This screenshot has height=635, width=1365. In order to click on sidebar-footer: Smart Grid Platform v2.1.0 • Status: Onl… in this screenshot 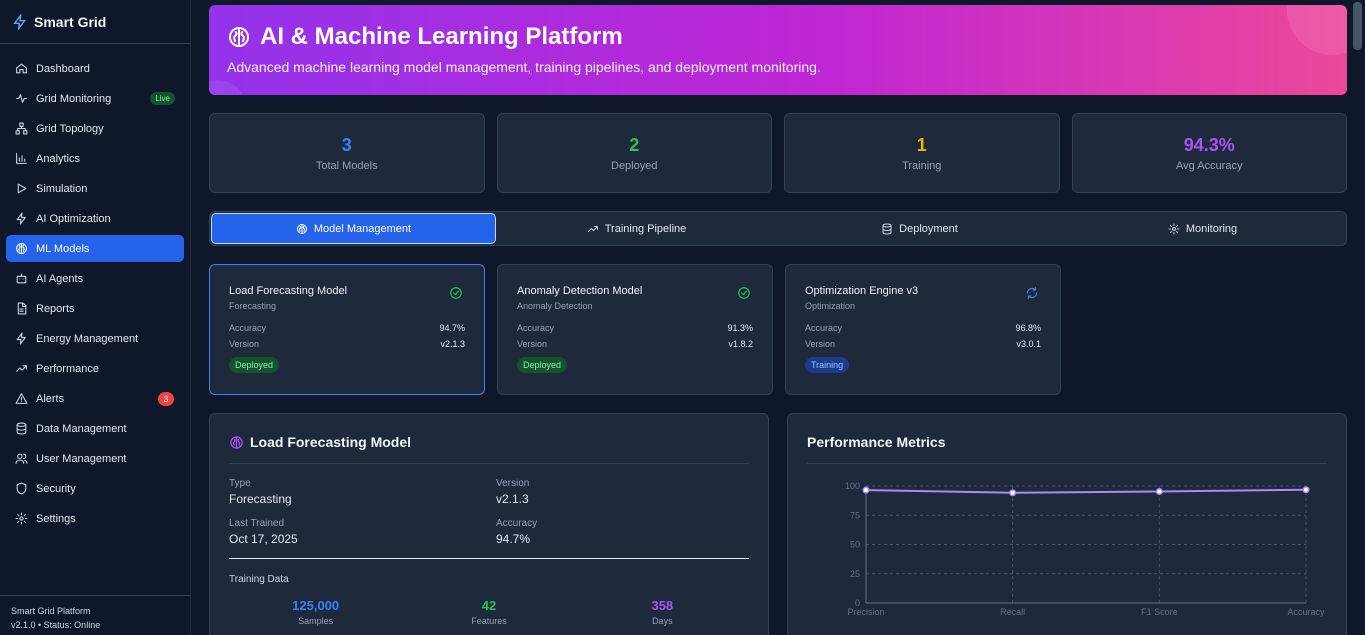, I will do `click(95, 615)`.